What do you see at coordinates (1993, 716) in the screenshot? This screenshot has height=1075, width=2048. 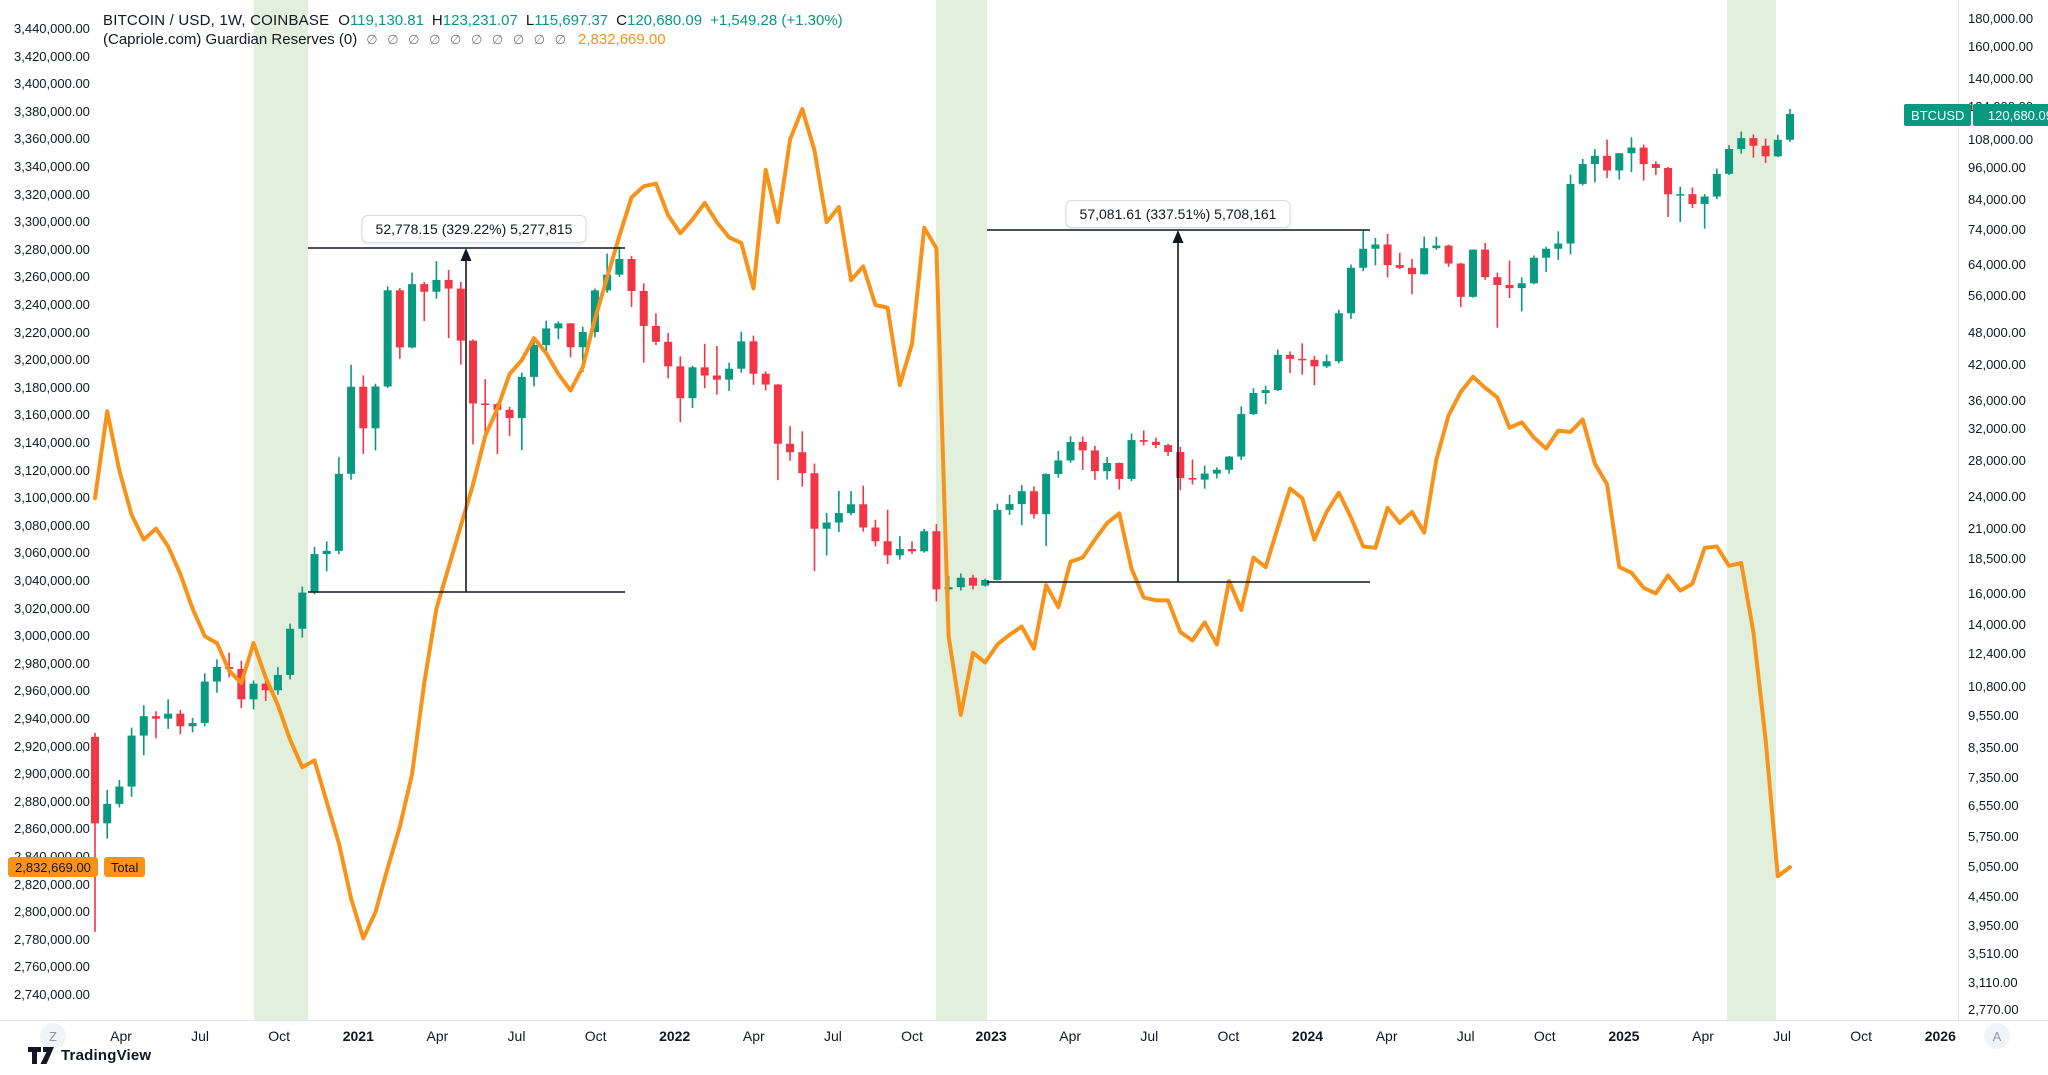 I see `right-tick: 9,550.00` at bounding box center [1993, 716].